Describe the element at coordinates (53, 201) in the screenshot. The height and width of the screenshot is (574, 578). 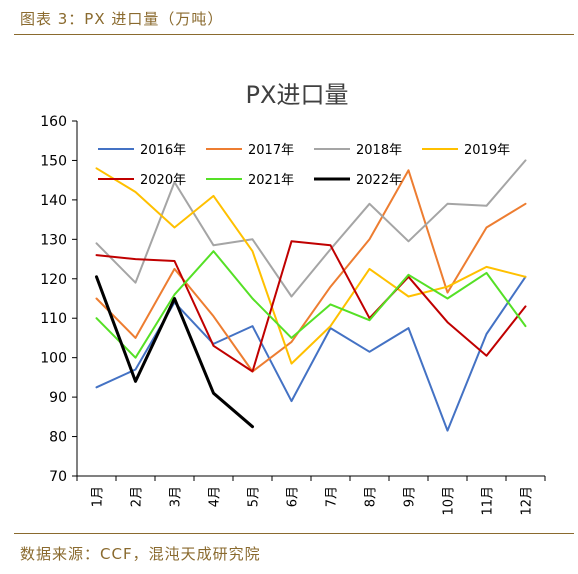
I see `y-tick-label: 140` at that location.